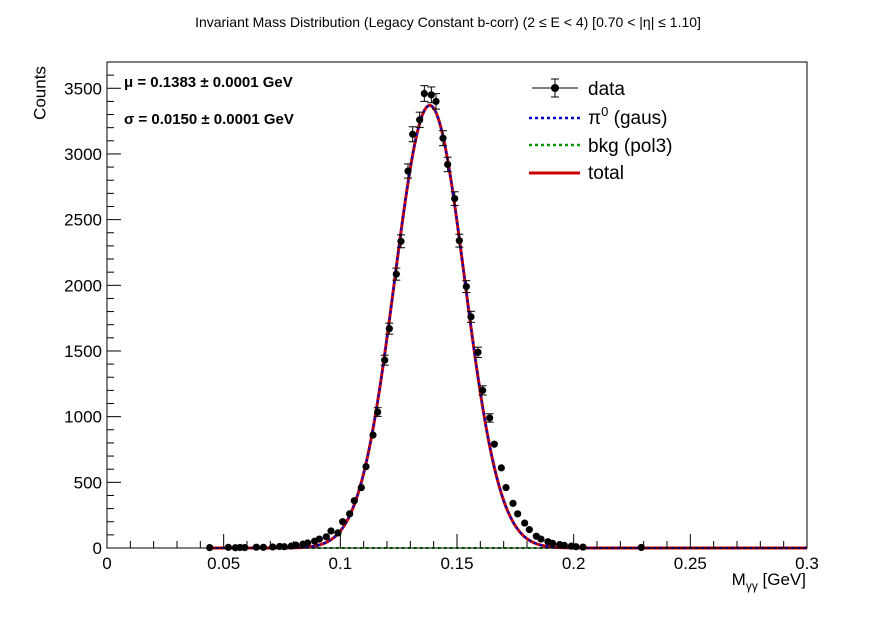 The image size is (896, 622). I want to click on y-tick-label: 500, so click(88, 482).